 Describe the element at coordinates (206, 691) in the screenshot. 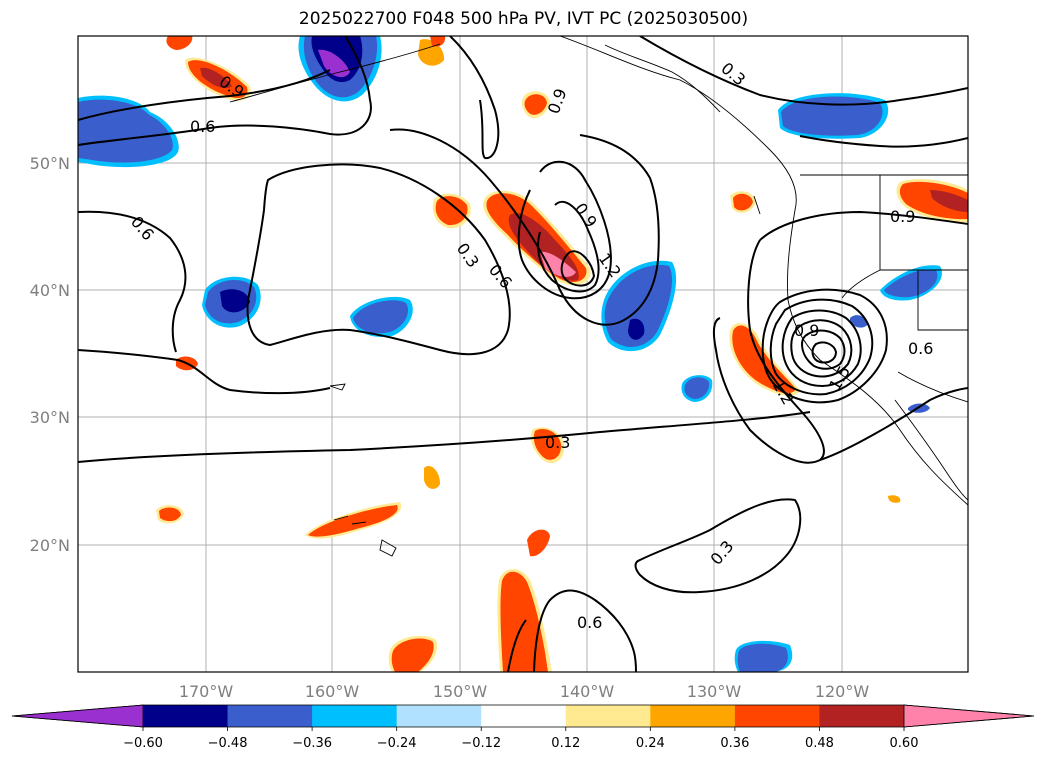

I see `lon-label: 170°W` at that location.